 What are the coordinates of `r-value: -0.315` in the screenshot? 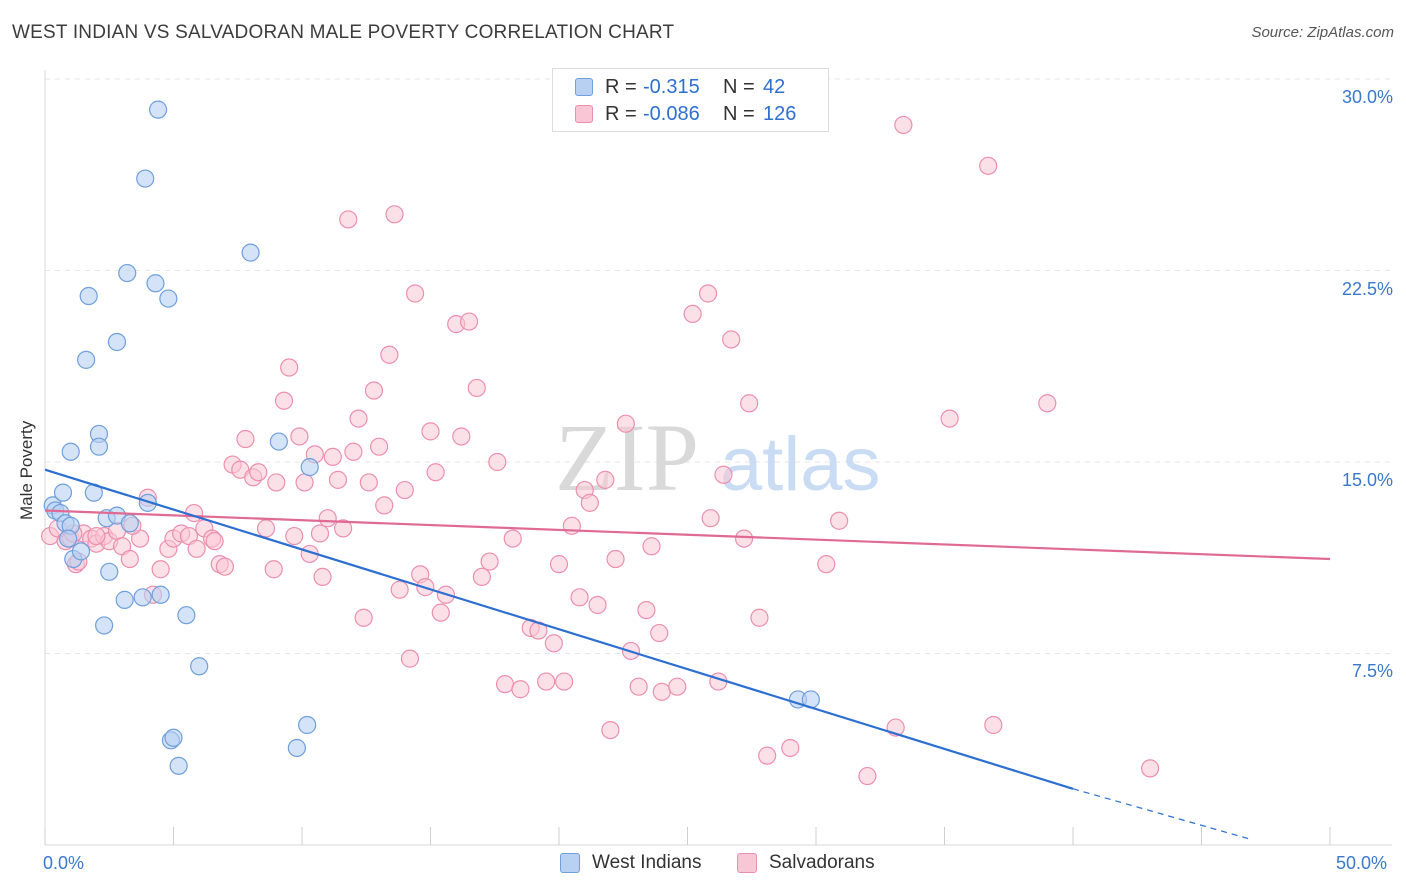 It's located at (671, 86).